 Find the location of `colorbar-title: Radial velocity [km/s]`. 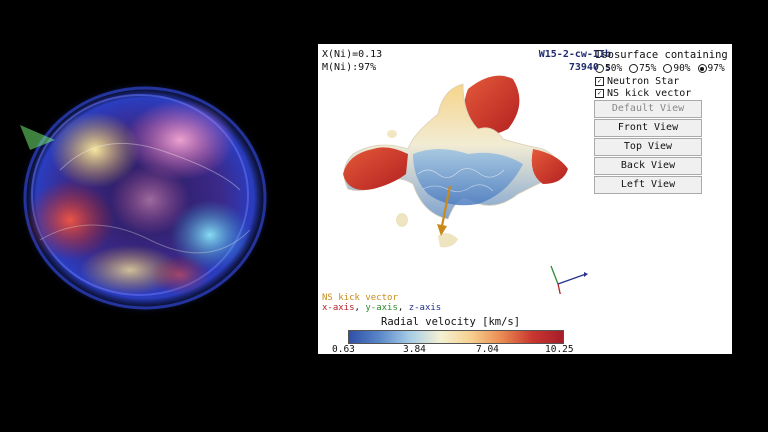

colorbar-title: Radial velocity [km/s] is located at coordinates (451, 322).